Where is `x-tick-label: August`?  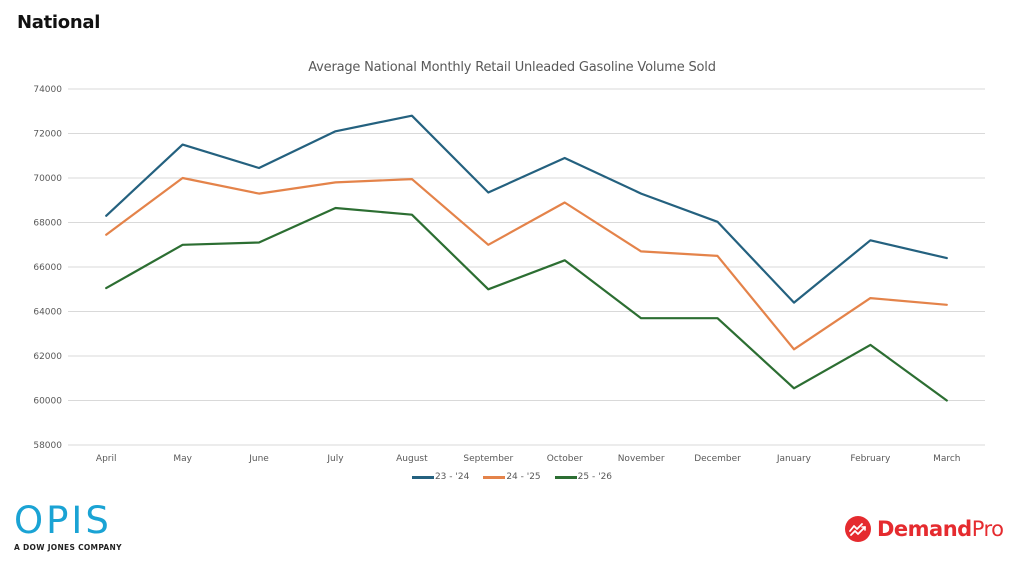 x-tick-label: August is located at coordinates (412, 459).